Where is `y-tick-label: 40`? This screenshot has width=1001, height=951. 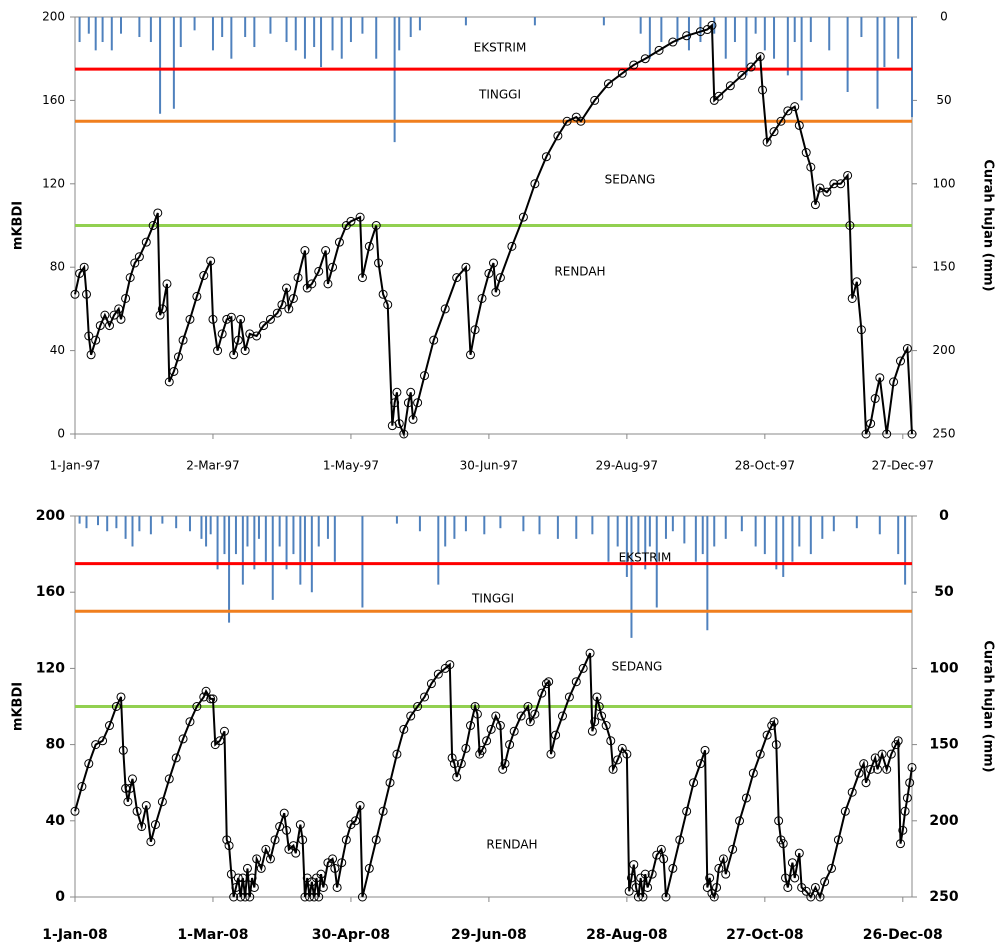 y-tick-label: 40 is located at coordinates (56, 821).